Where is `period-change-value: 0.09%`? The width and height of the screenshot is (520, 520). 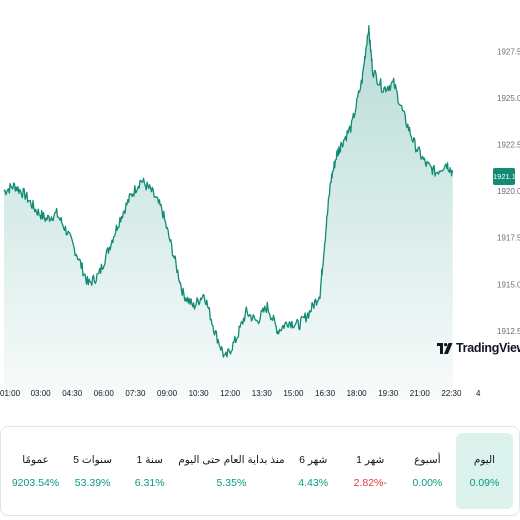 period-change-value: 0.09% is located at coordinates (484, 482).